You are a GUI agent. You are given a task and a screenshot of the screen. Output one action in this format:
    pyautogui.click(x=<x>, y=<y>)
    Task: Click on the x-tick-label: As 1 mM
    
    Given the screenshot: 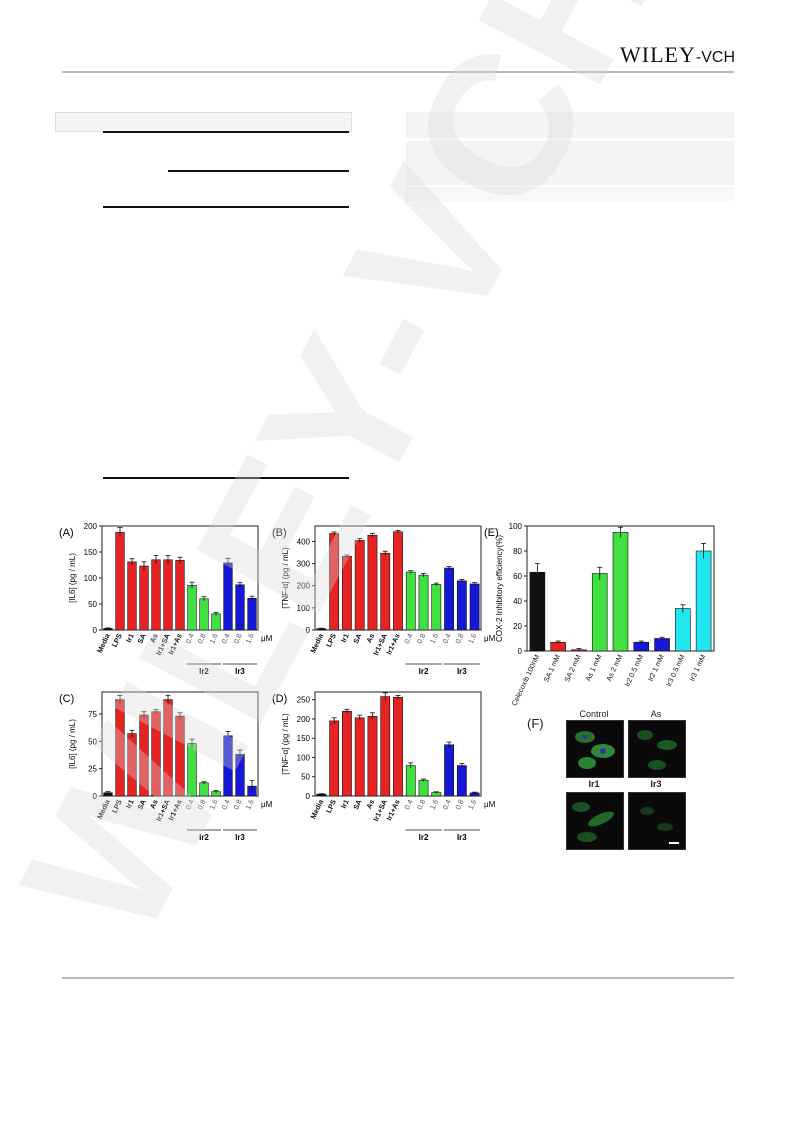 What is the action you would take?
    pyautogui.click(x=593, y=668)
    